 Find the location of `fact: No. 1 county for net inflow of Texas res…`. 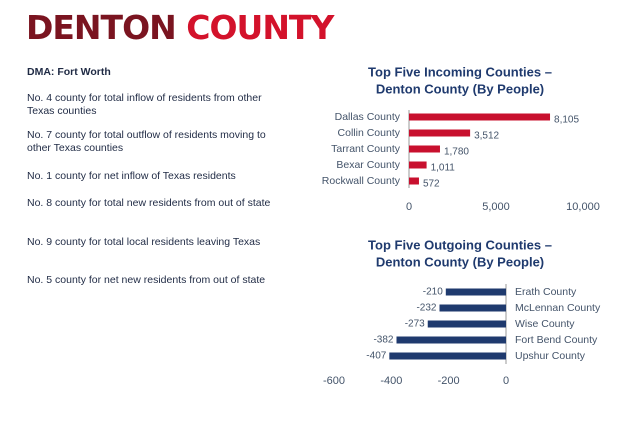

fact: No. 1 county for net inflow of Texas res… is located at coordinates (131, 176).